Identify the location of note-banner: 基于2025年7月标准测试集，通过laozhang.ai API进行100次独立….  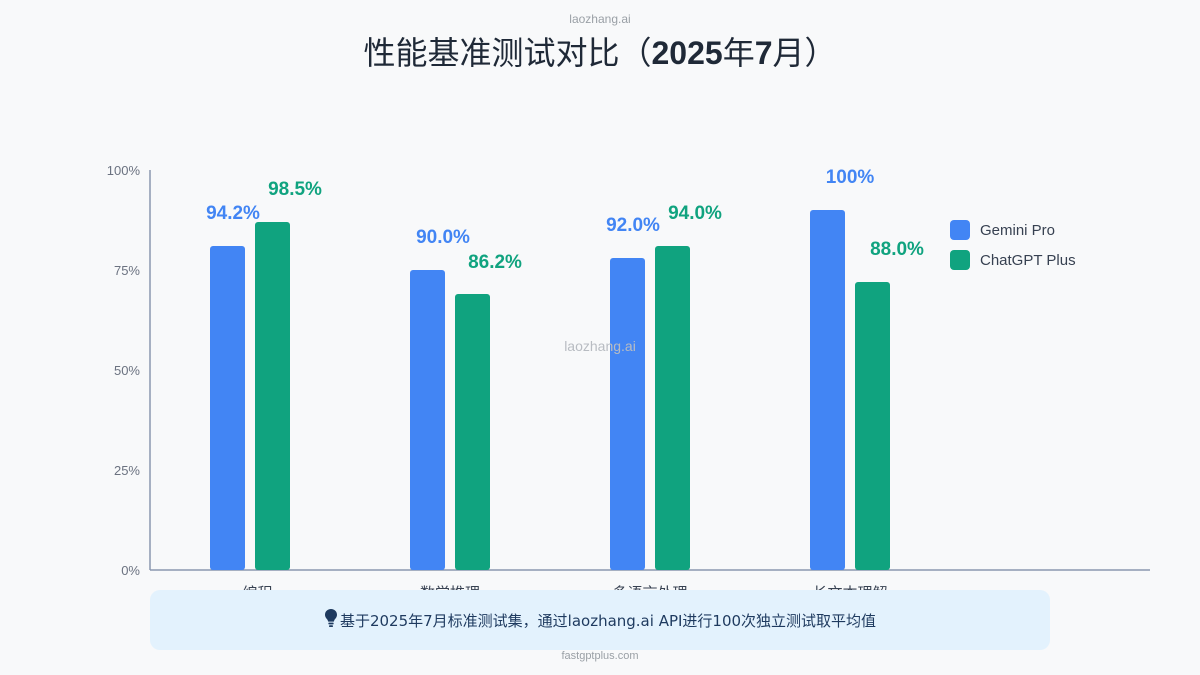
(600, 620).